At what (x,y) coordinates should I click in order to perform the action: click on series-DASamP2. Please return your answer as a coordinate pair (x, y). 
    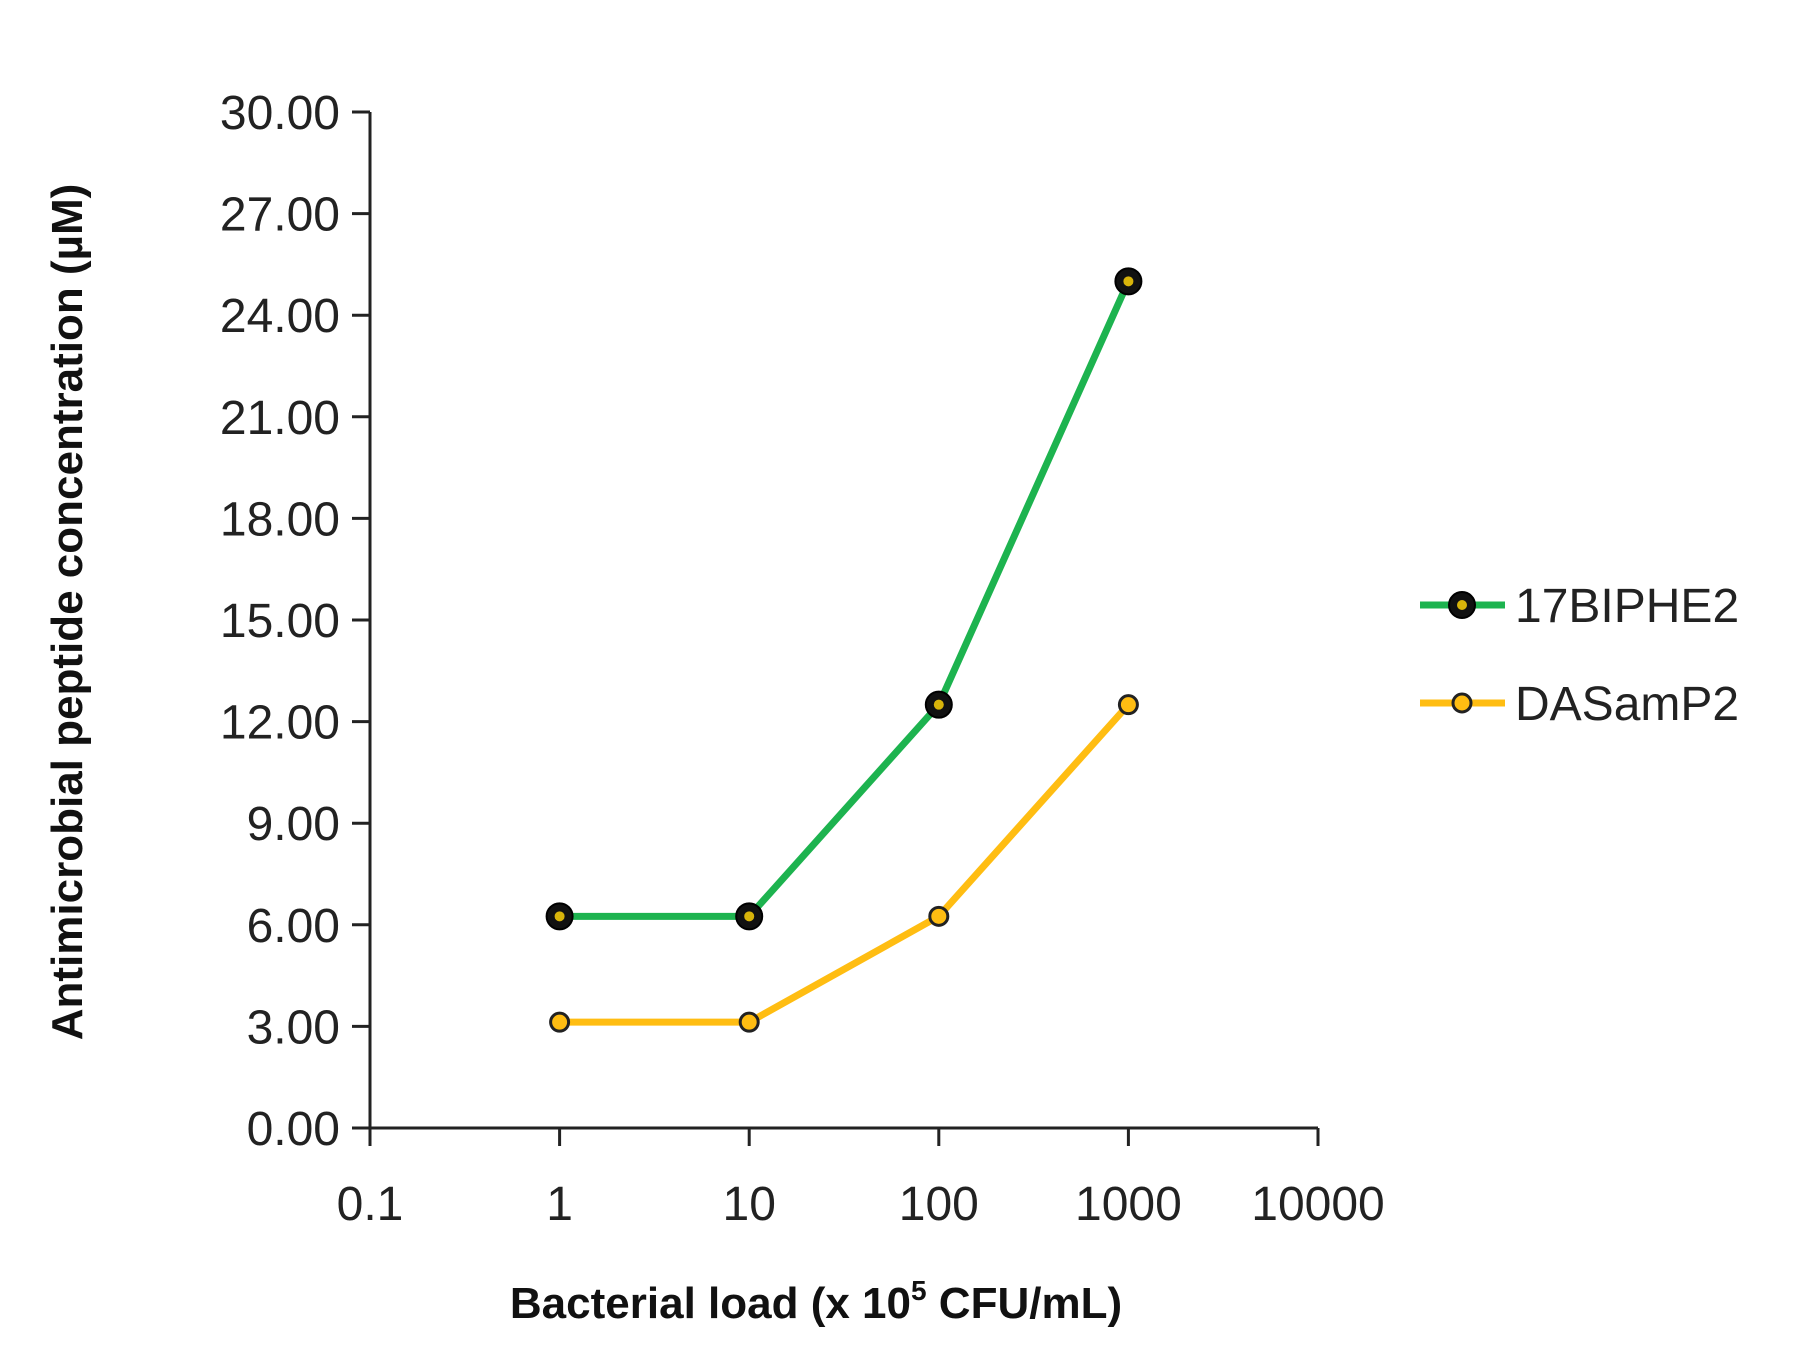
    Looking at the image, I should click on (844, 863).